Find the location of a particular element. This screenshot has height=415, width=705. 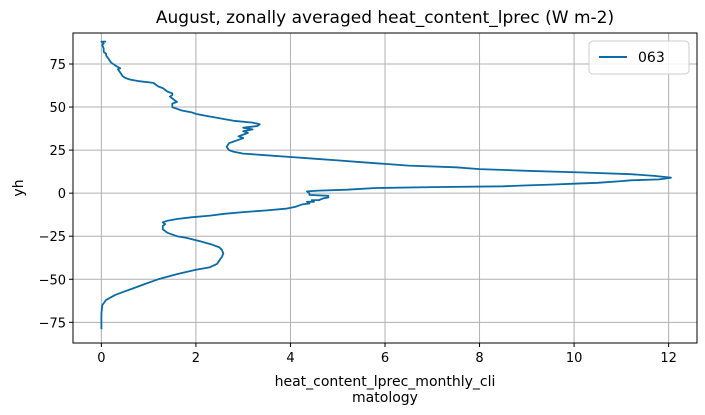

y-tick-label: −25 is located at coordinates (52, 237).